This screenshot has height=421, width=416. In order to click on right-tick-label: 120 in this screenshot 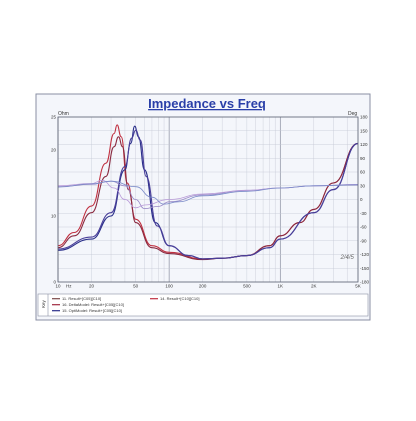, I will do `click(364, 144)`.